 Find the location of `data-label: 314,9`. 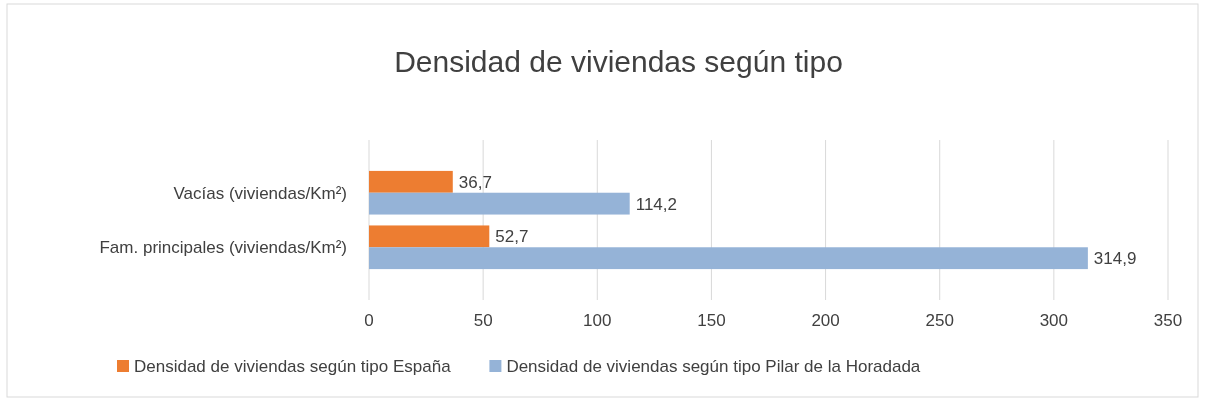

data-label: 314,9 is located at coordinates (1115, 259).